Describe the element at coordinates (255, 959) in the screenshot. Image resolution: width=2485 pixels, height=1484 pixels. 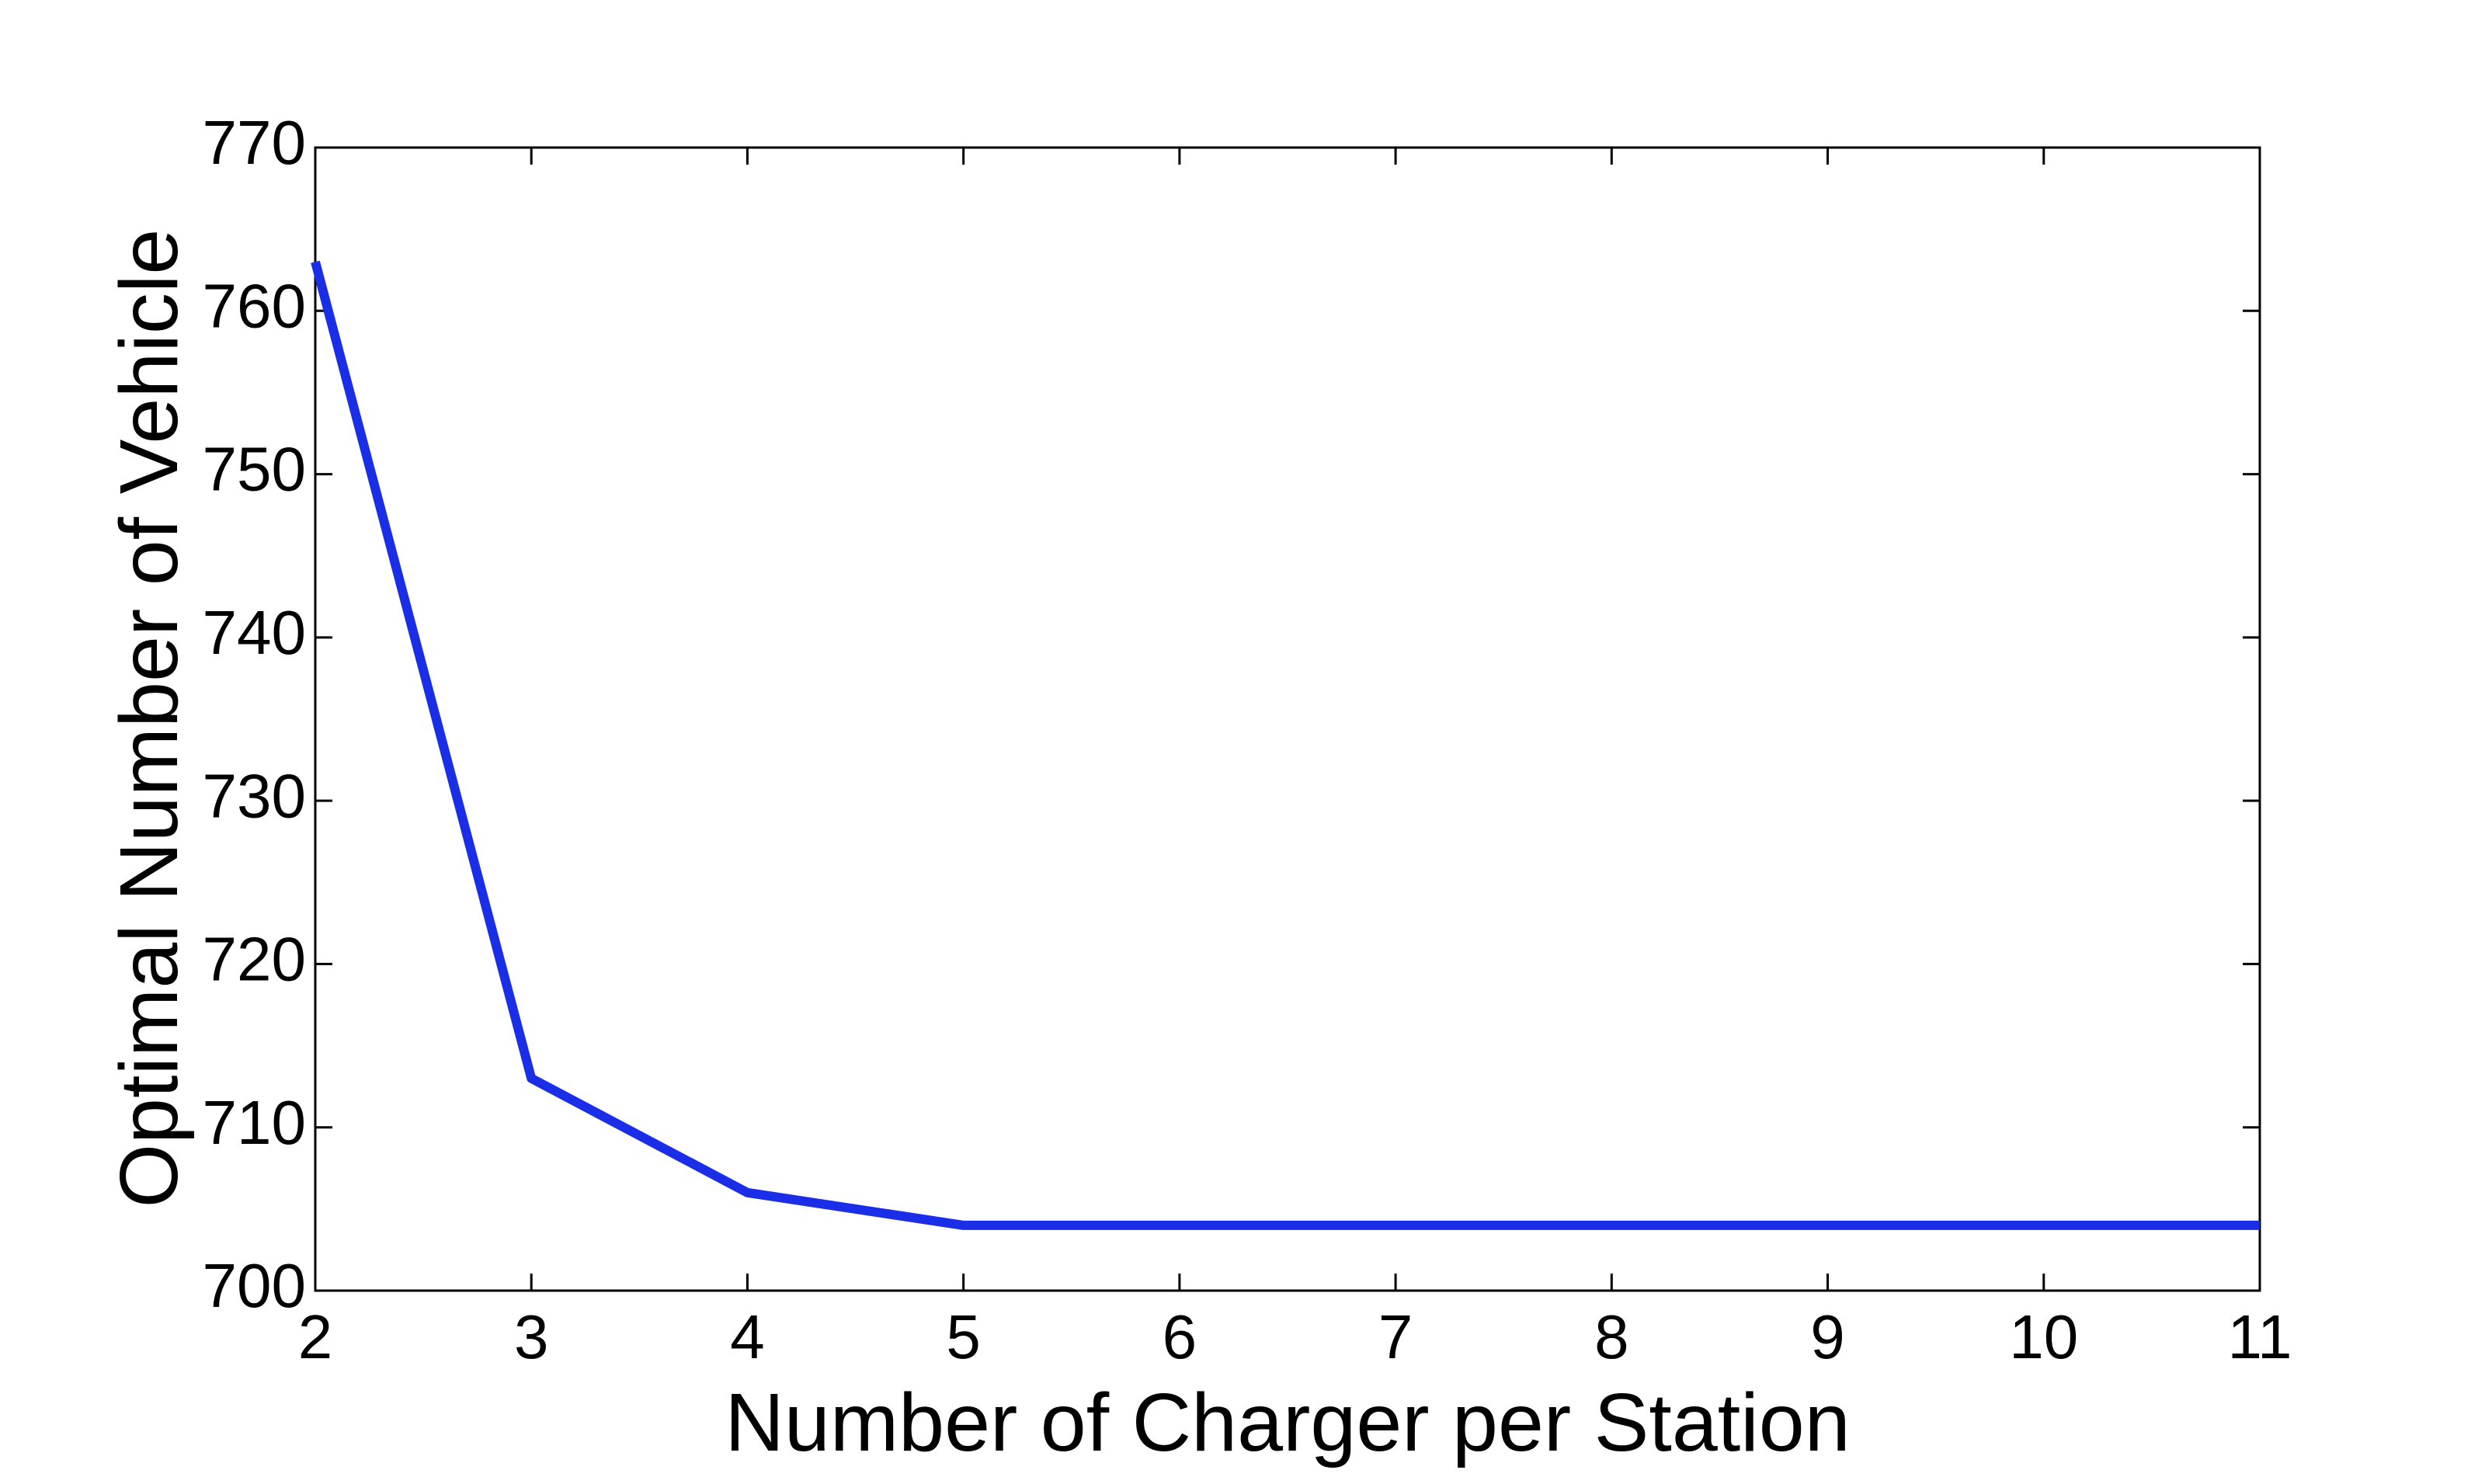
I see `y-tick-label: 720` at that location.